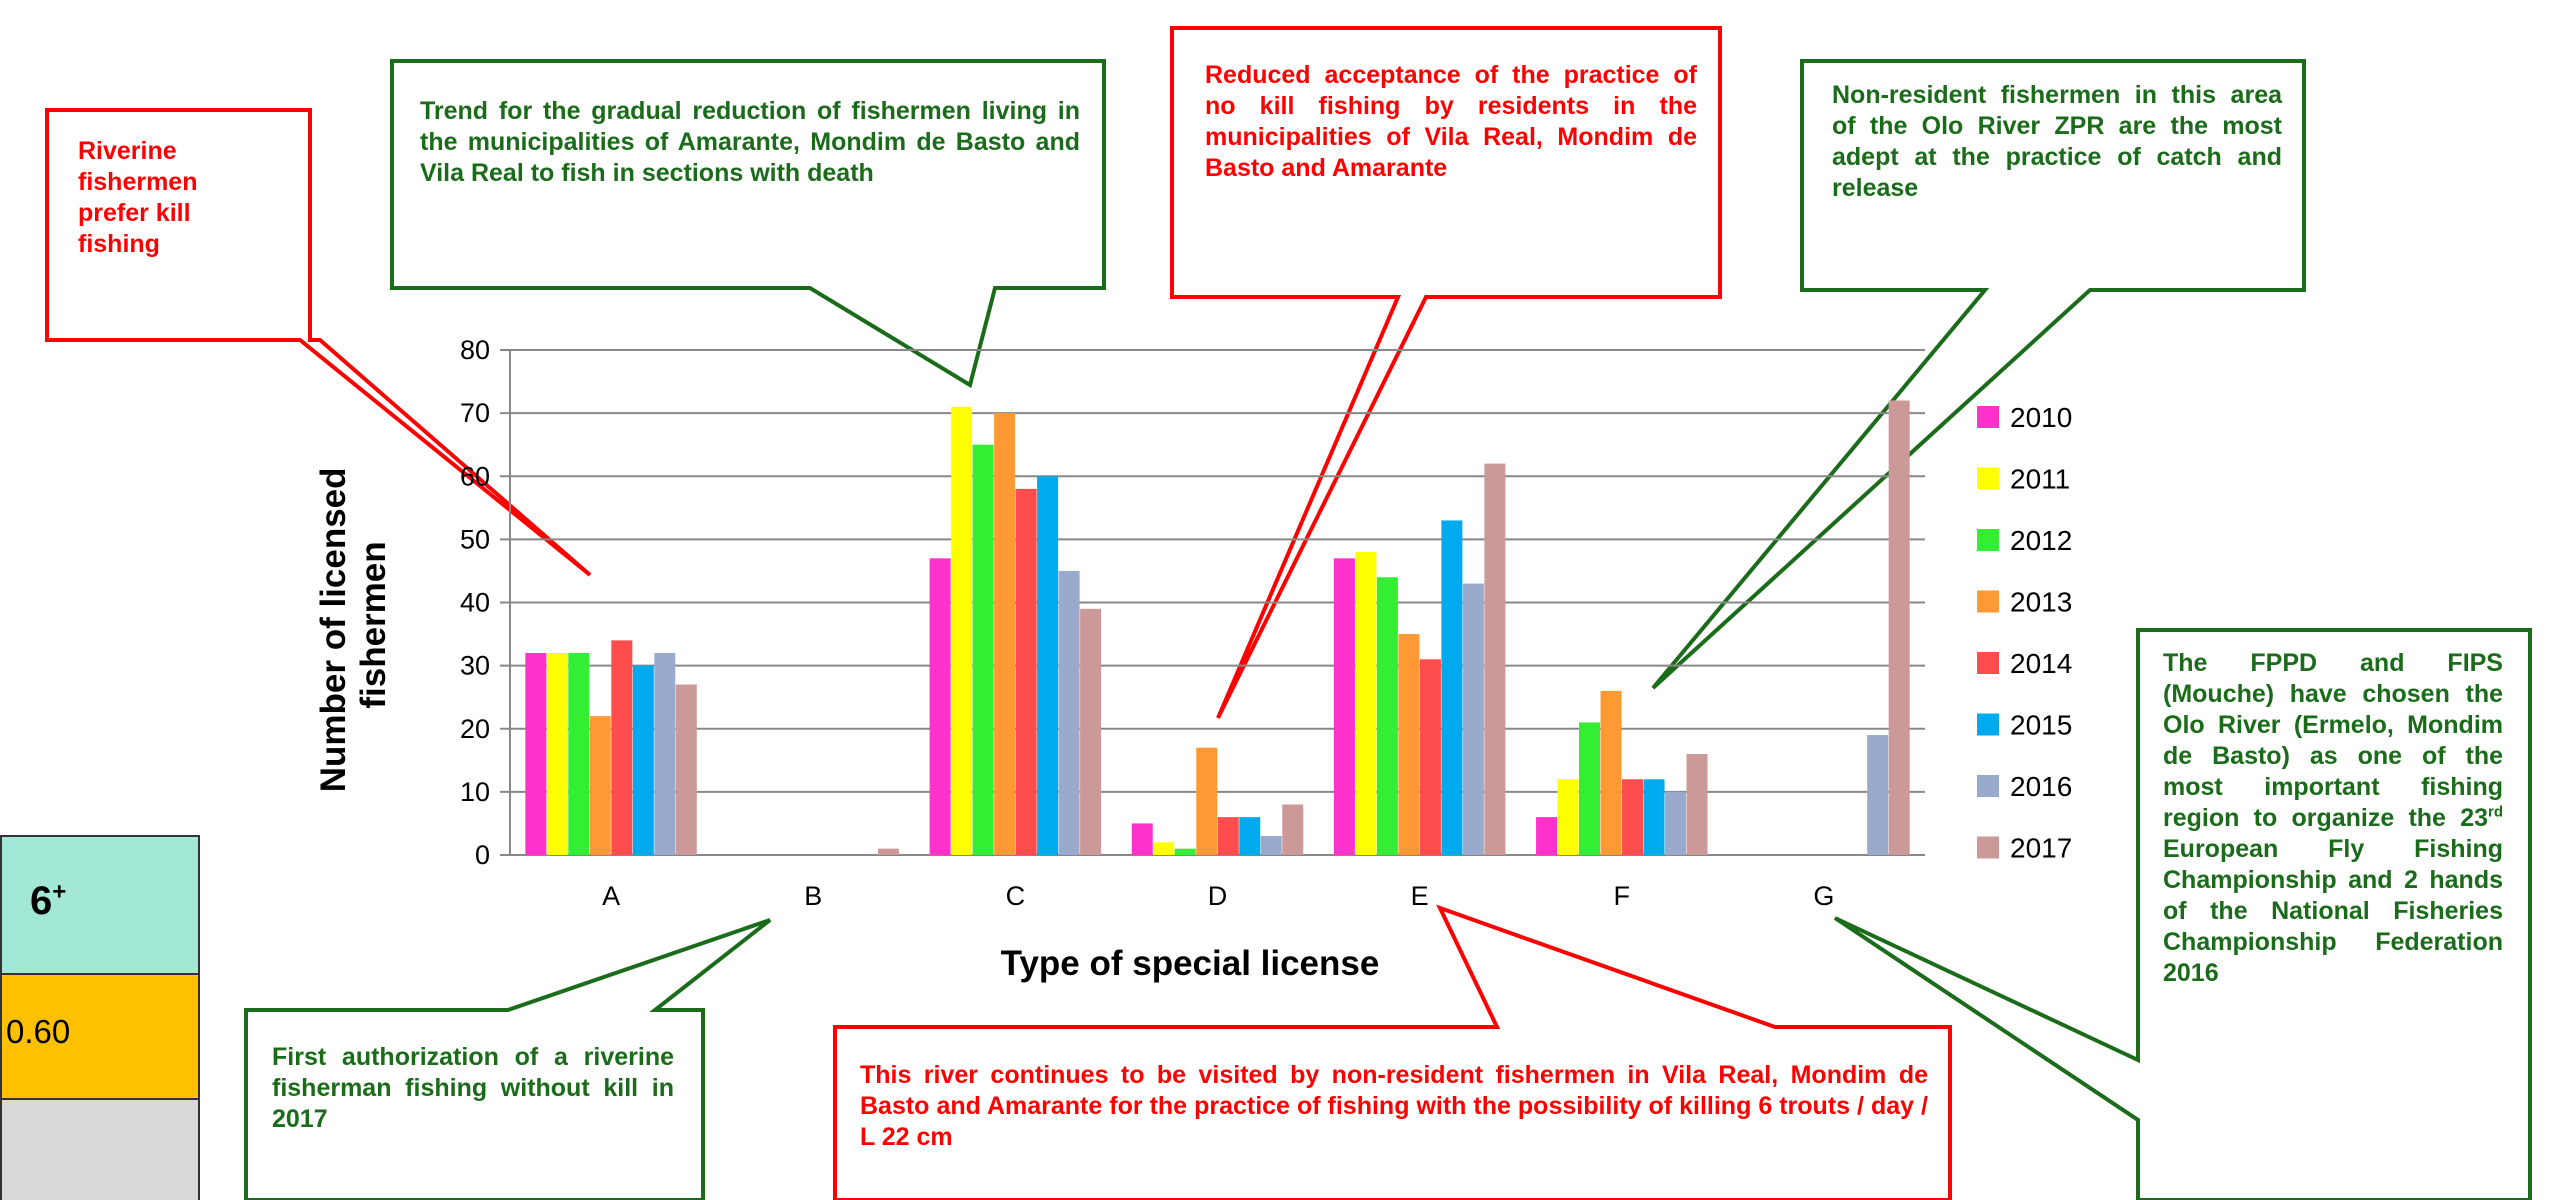 This screenshot has width=2555, height=1200. What do you see at coordinates (1988, 663) in the screenshot?
I see `legend-swatch-2014` at bounding box center [1988, 663].